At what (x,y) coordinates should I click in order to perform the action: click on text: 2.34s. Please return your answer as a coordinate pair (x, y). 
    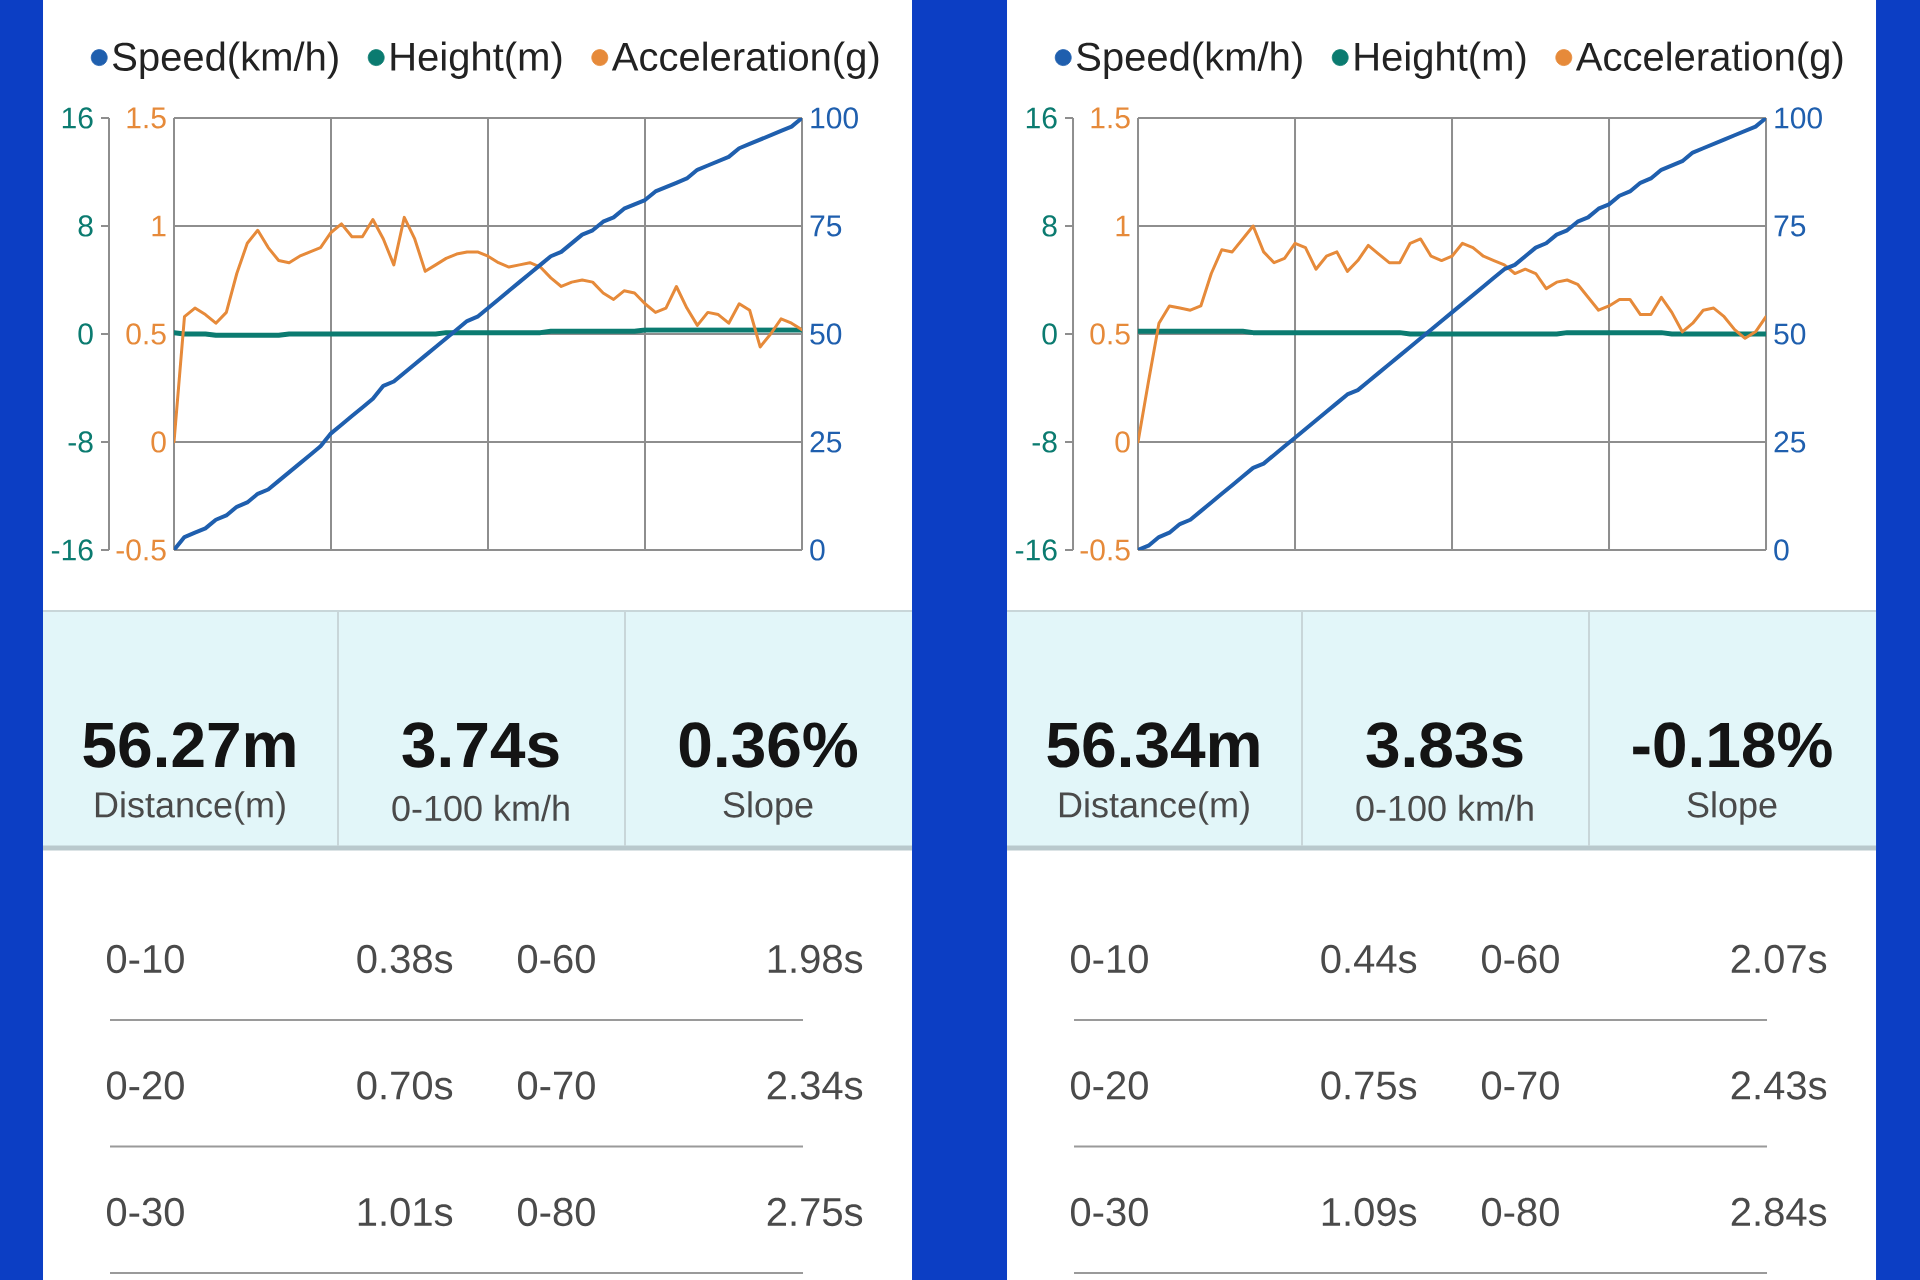
    Looking at the image, I should click on (815, 1085).